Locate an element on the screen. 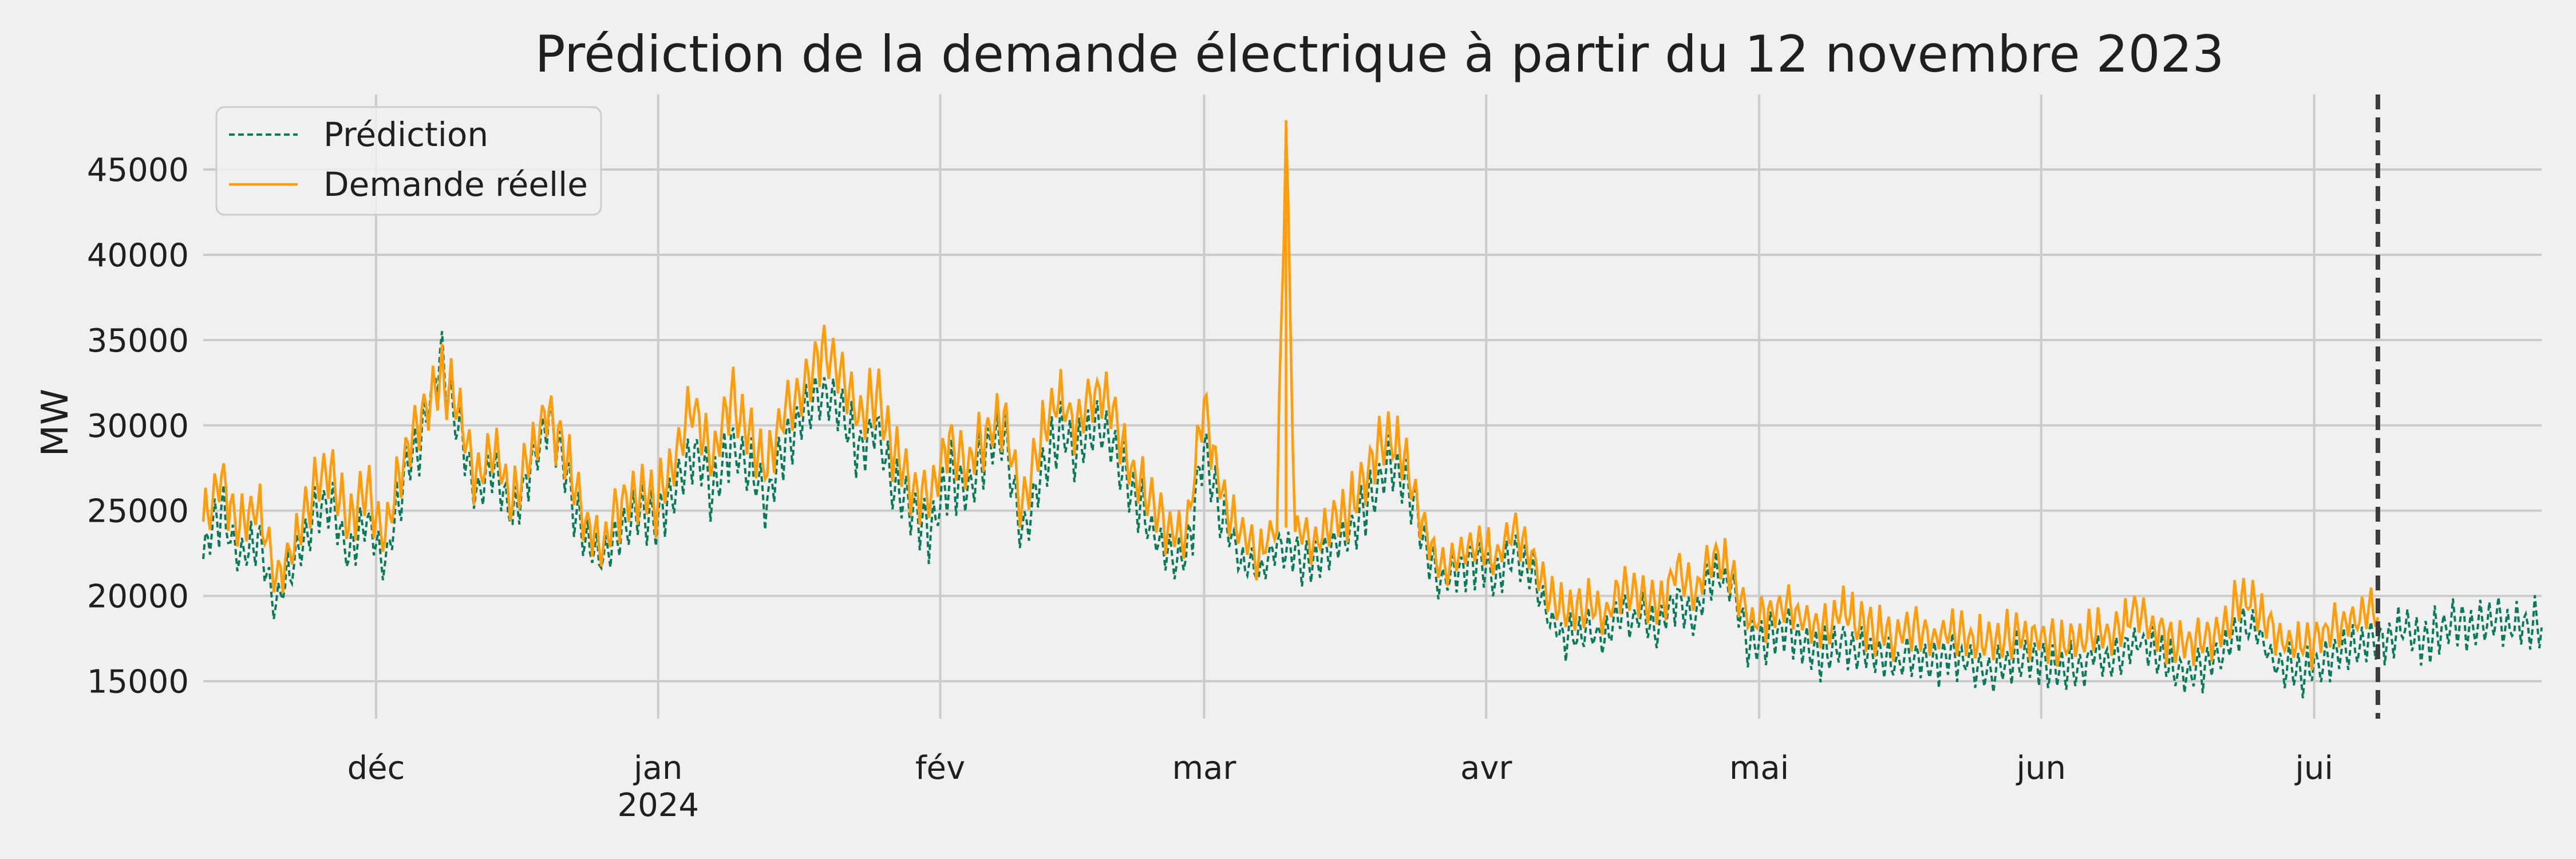 This screenshot has height=859, width=2576. x-tick-label: jui is located at coordinates (2313, 769).